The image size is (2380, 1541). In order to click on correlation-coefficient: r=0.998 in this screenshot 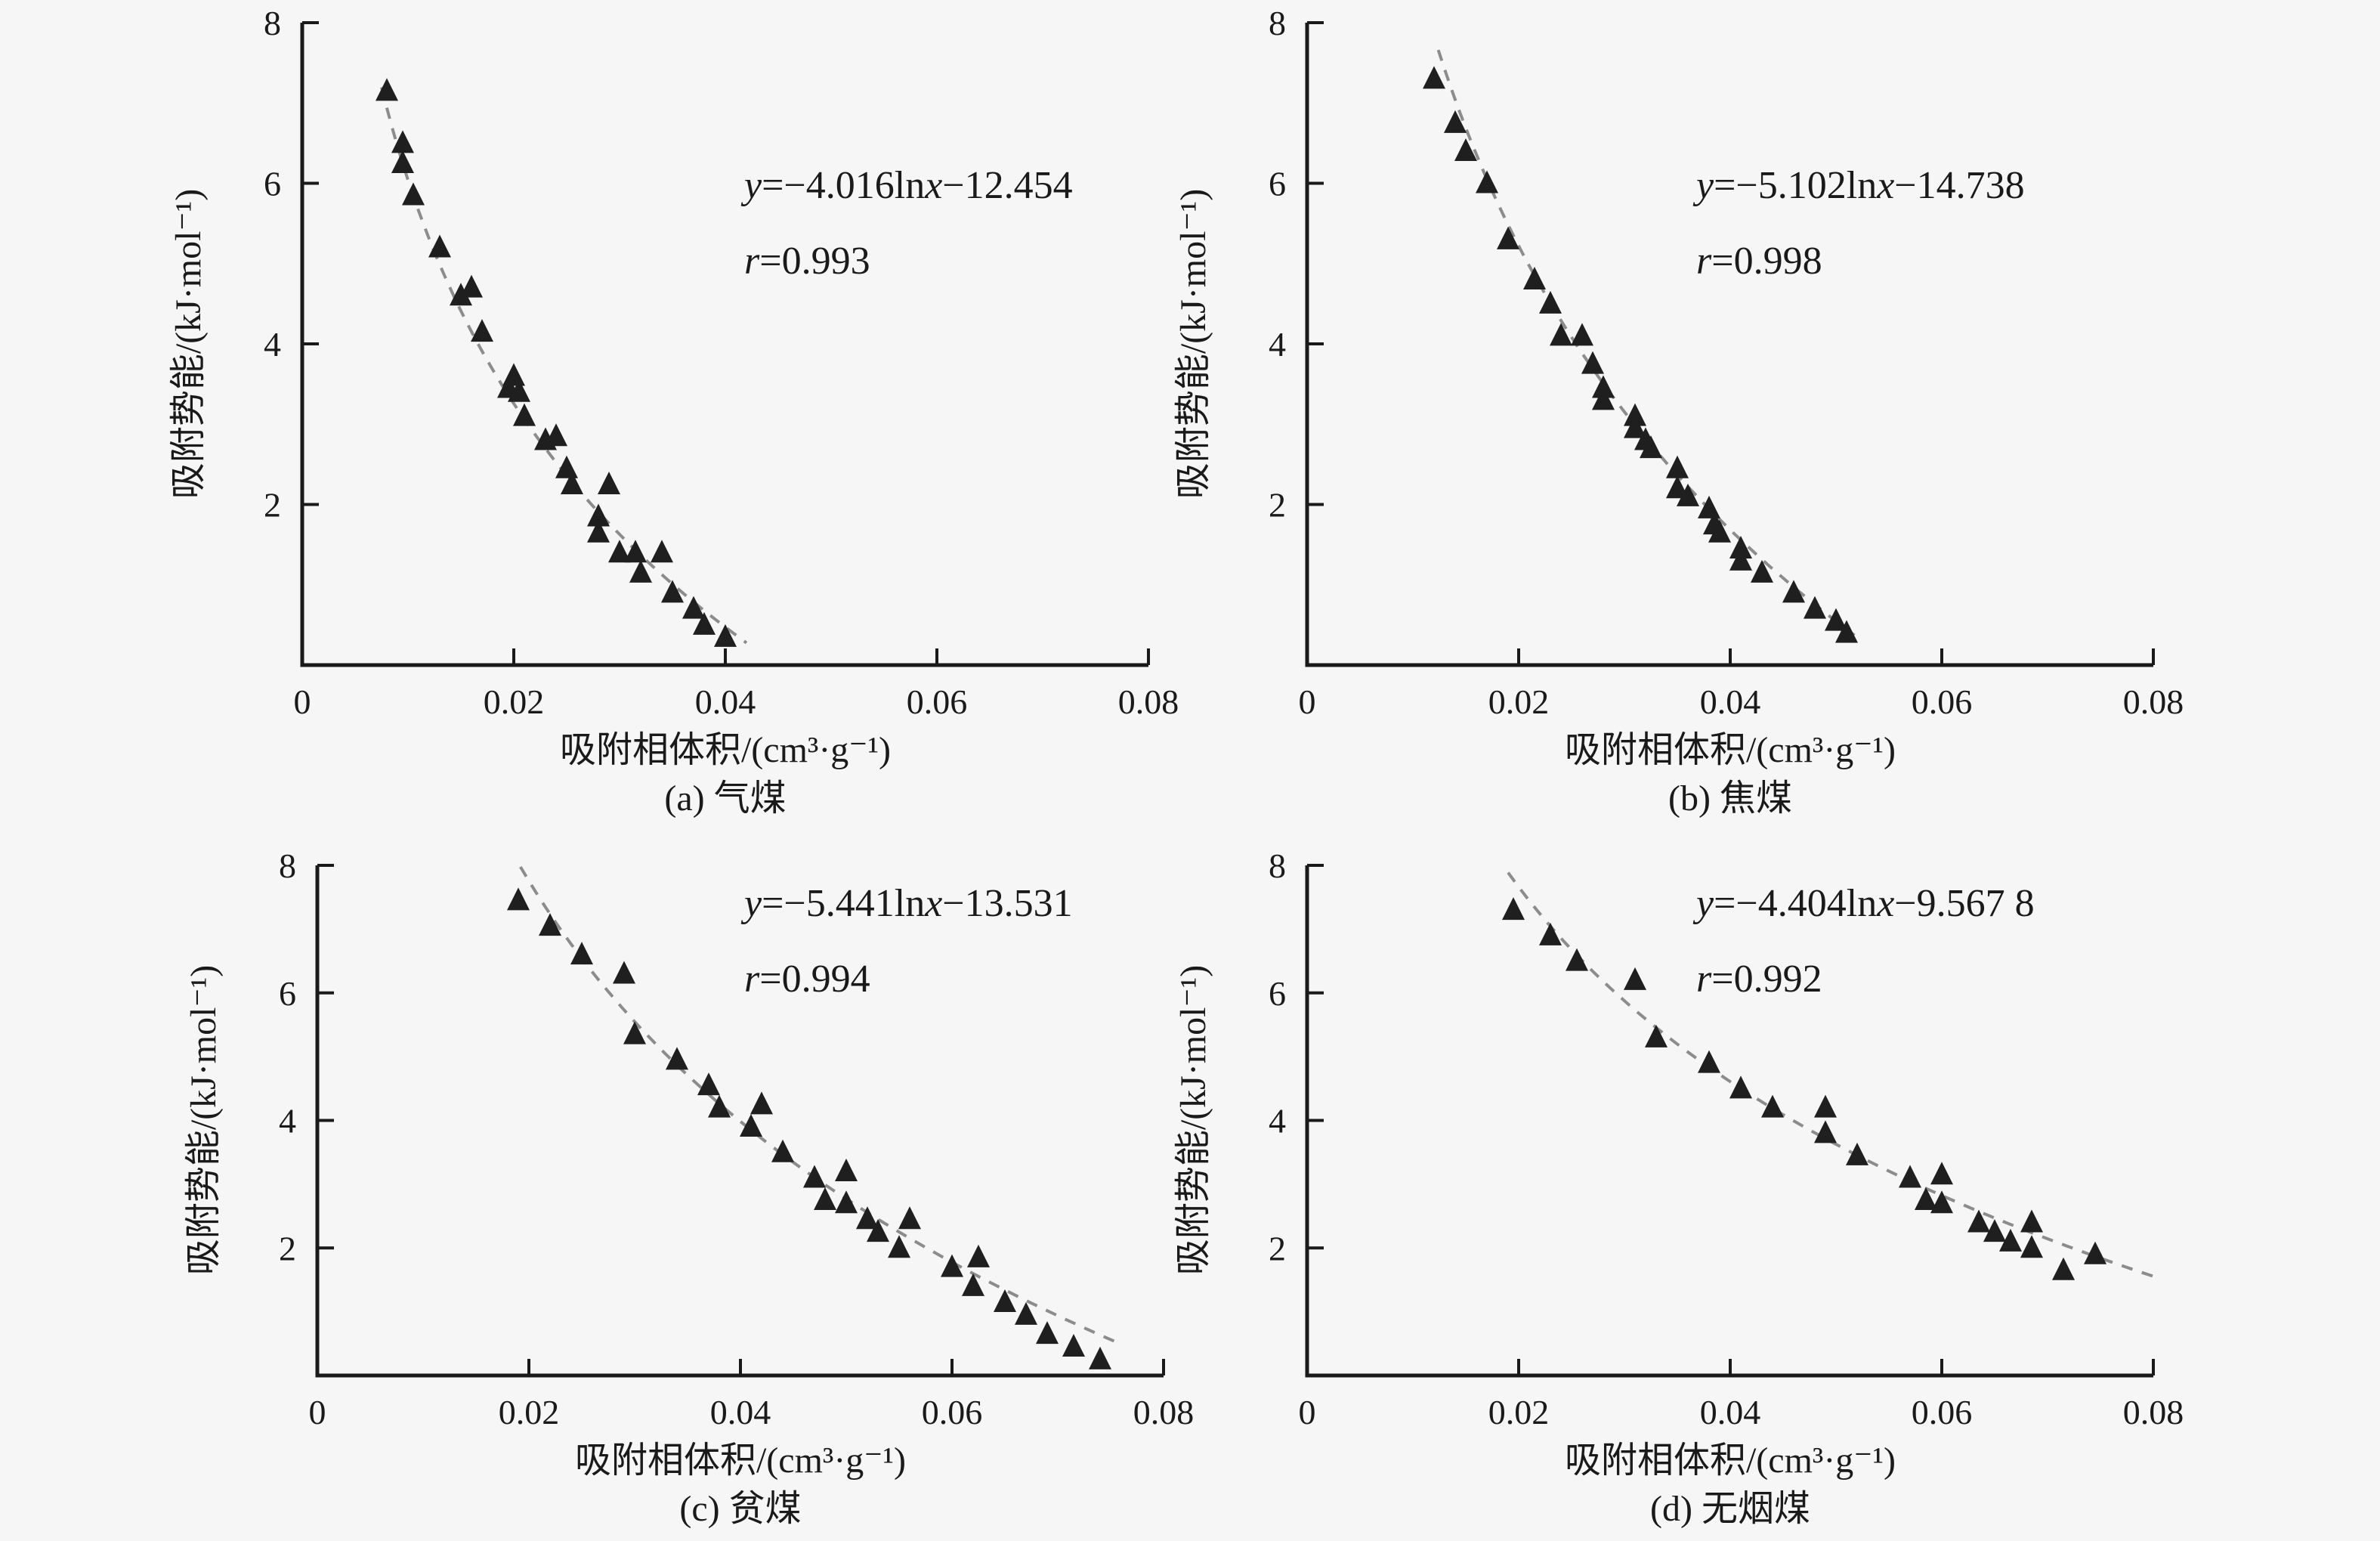, I will do `click(1759, 261)`.